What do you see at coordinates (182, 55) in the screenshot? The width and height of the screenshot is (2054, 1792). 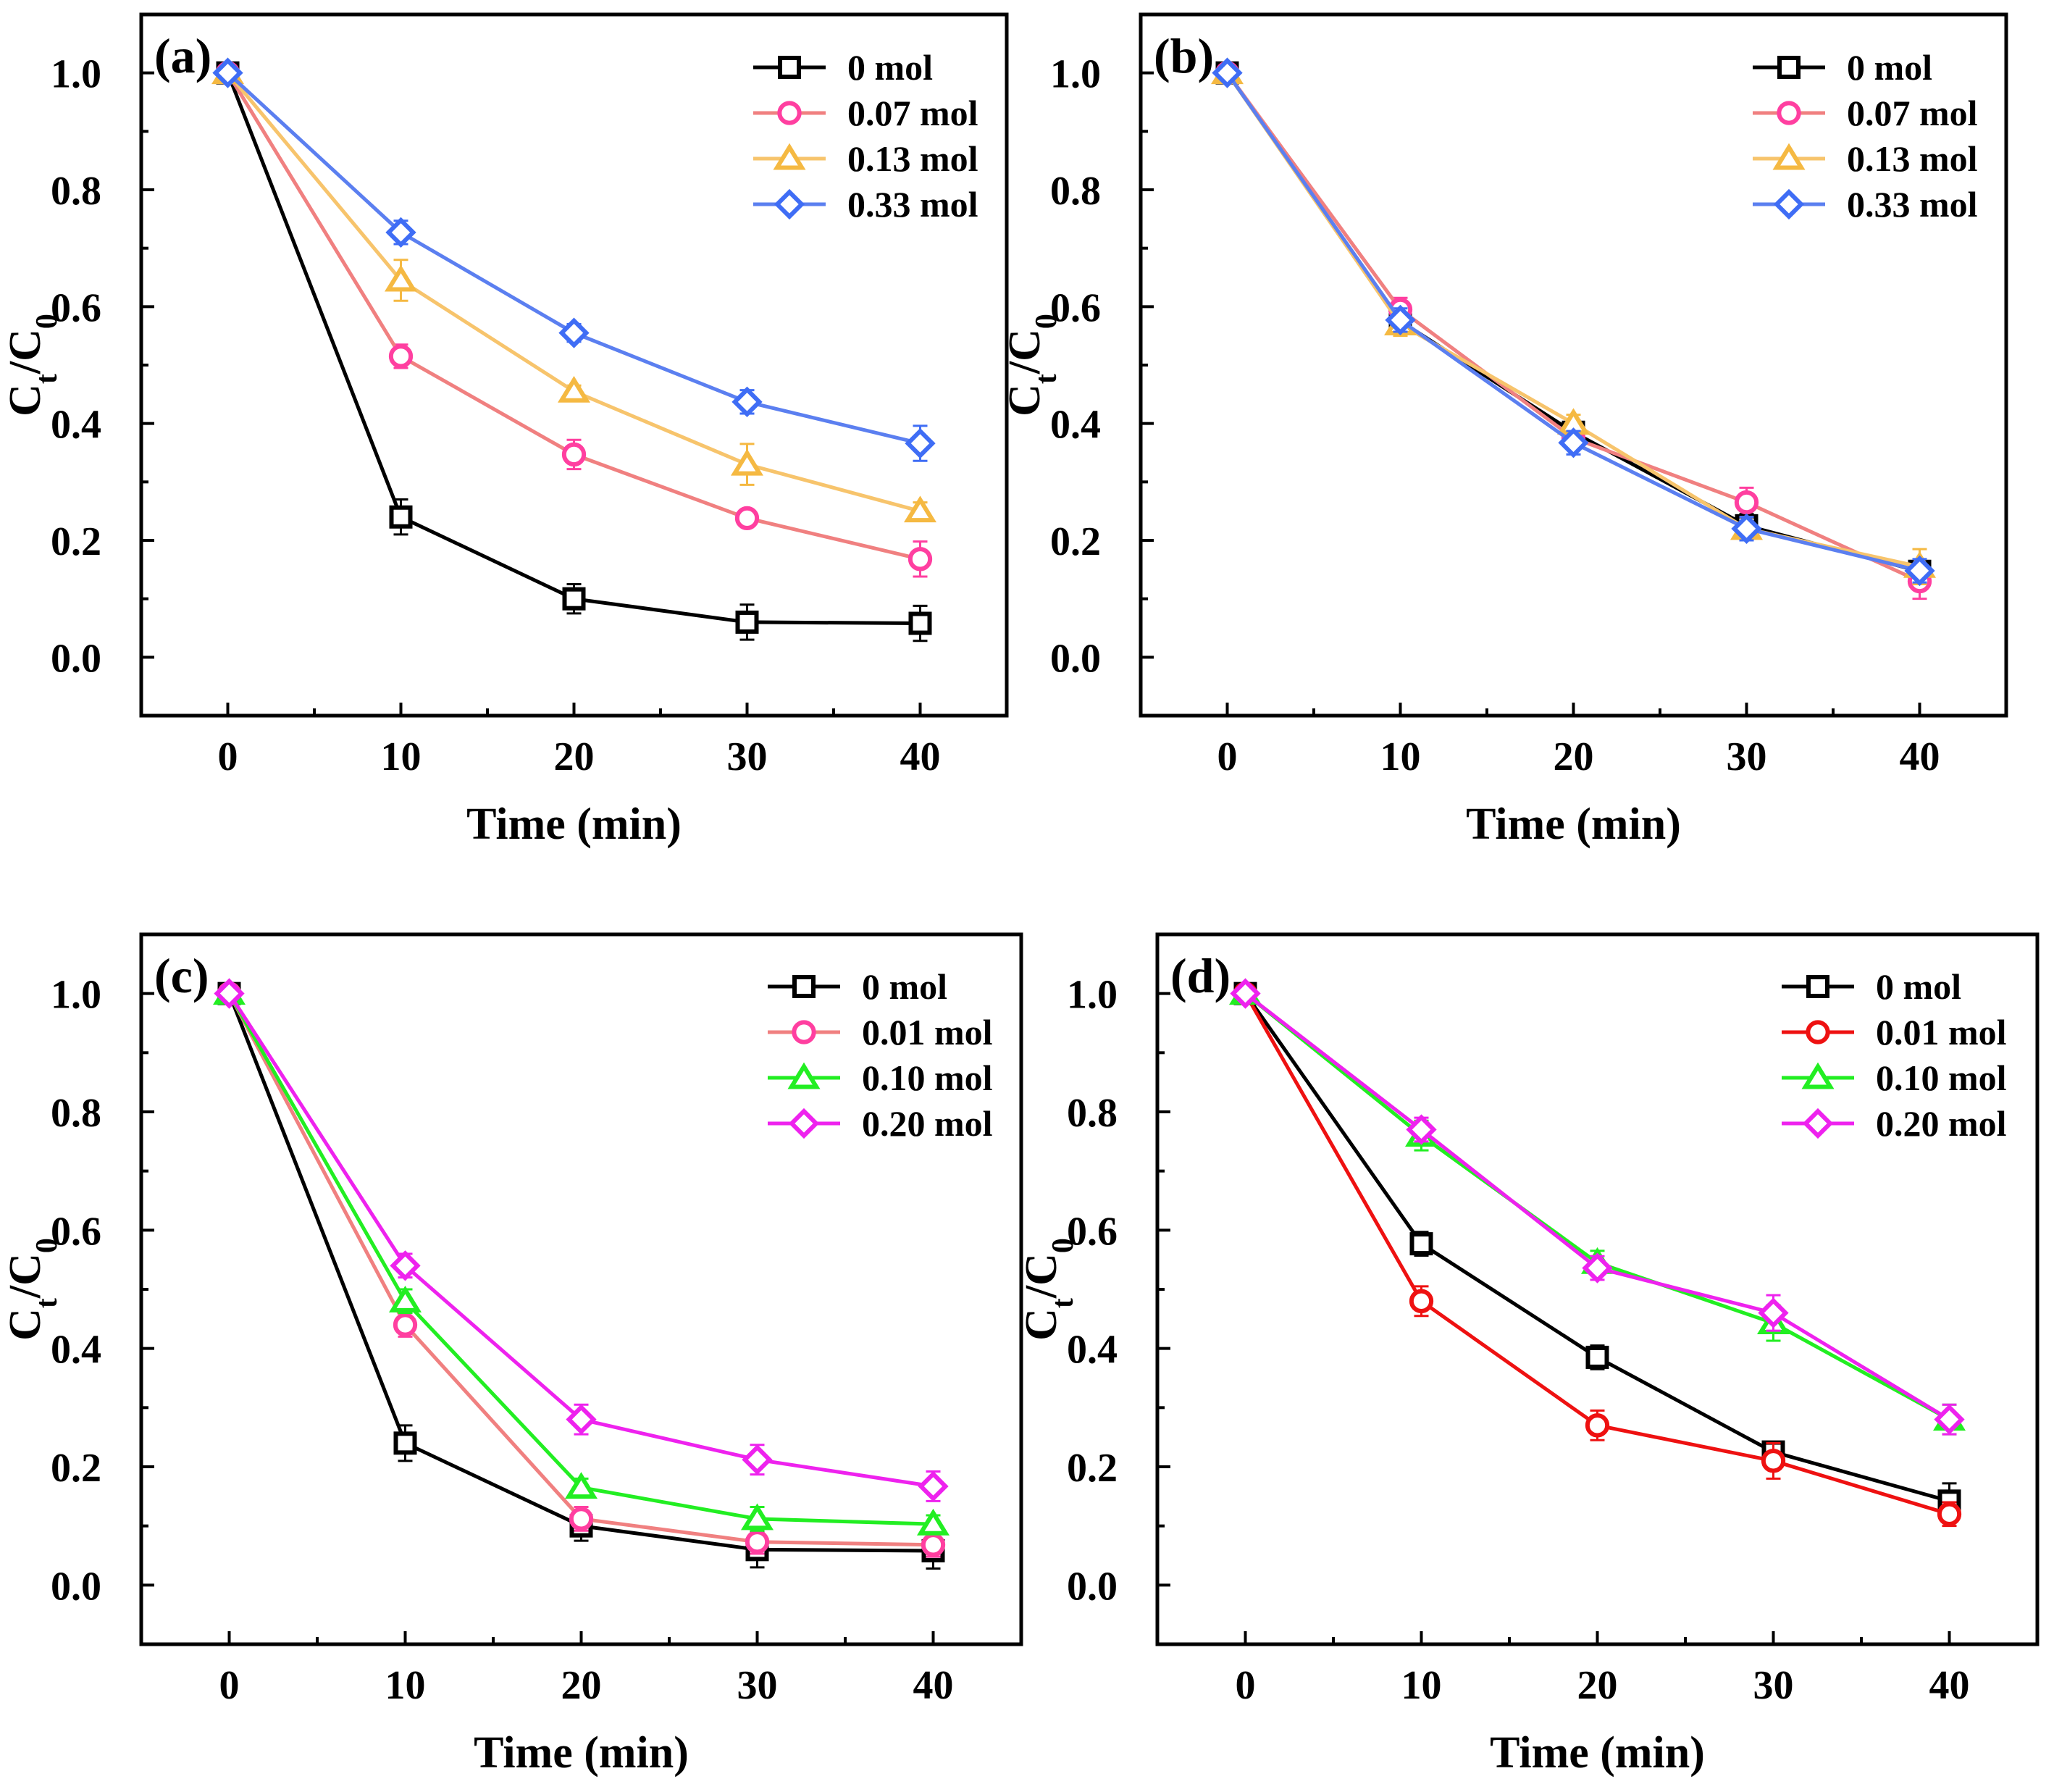 I see `panel-label: (a)` at bounding box center [182, 55].